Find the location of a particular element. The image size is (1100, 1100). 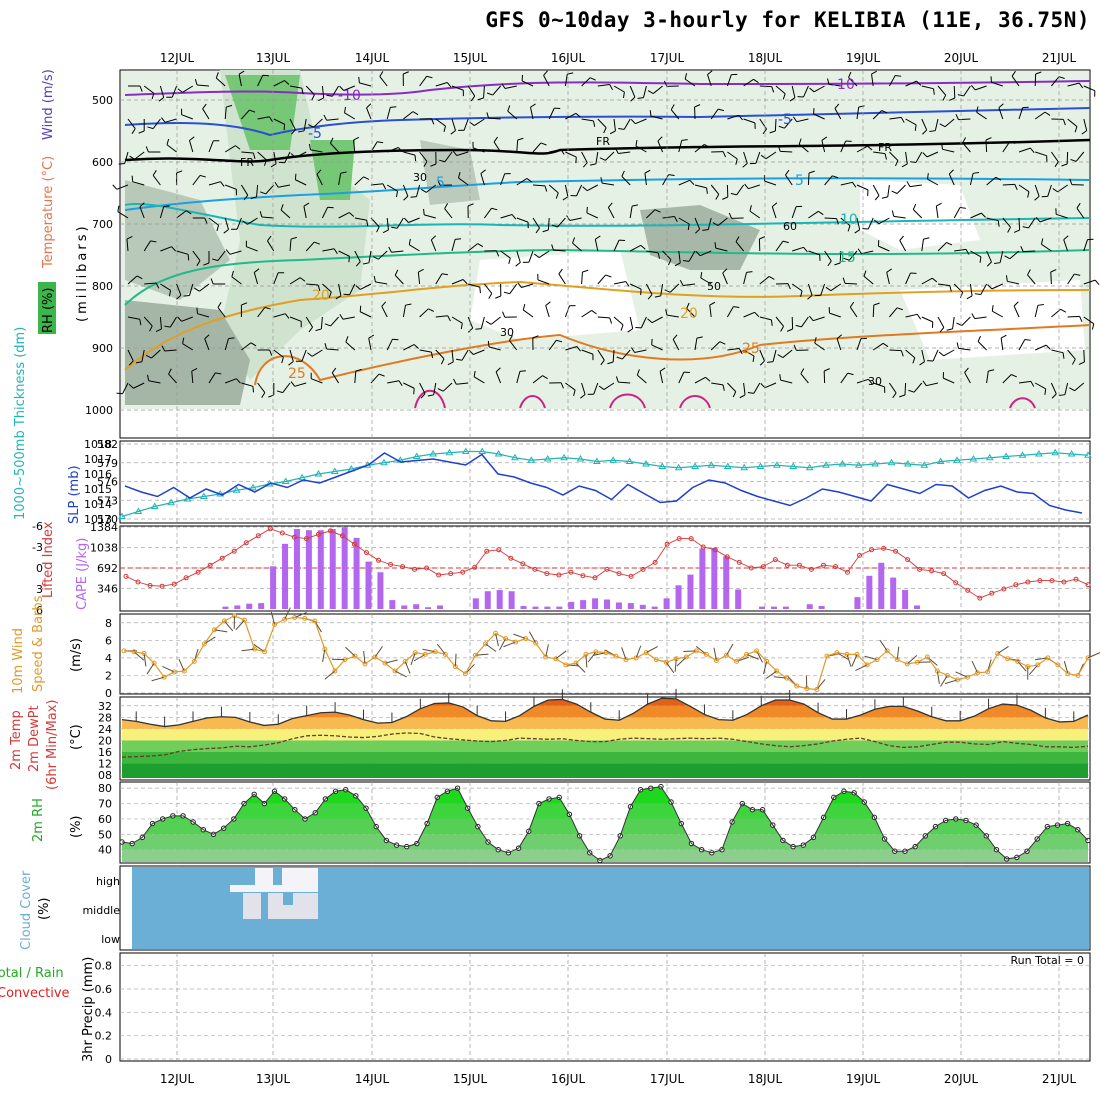

cloud-high-patch is located at coordinates (274, 888).